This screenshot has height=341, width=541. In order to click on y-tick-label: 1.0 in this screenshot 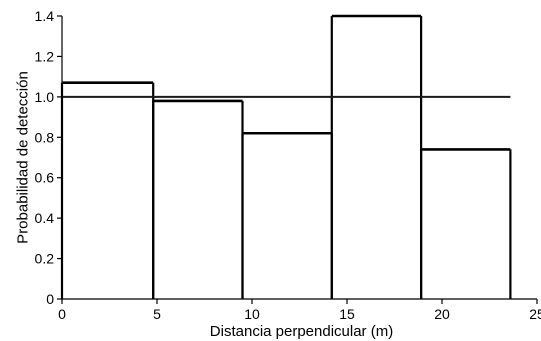, I will do `click(45, 97)`.